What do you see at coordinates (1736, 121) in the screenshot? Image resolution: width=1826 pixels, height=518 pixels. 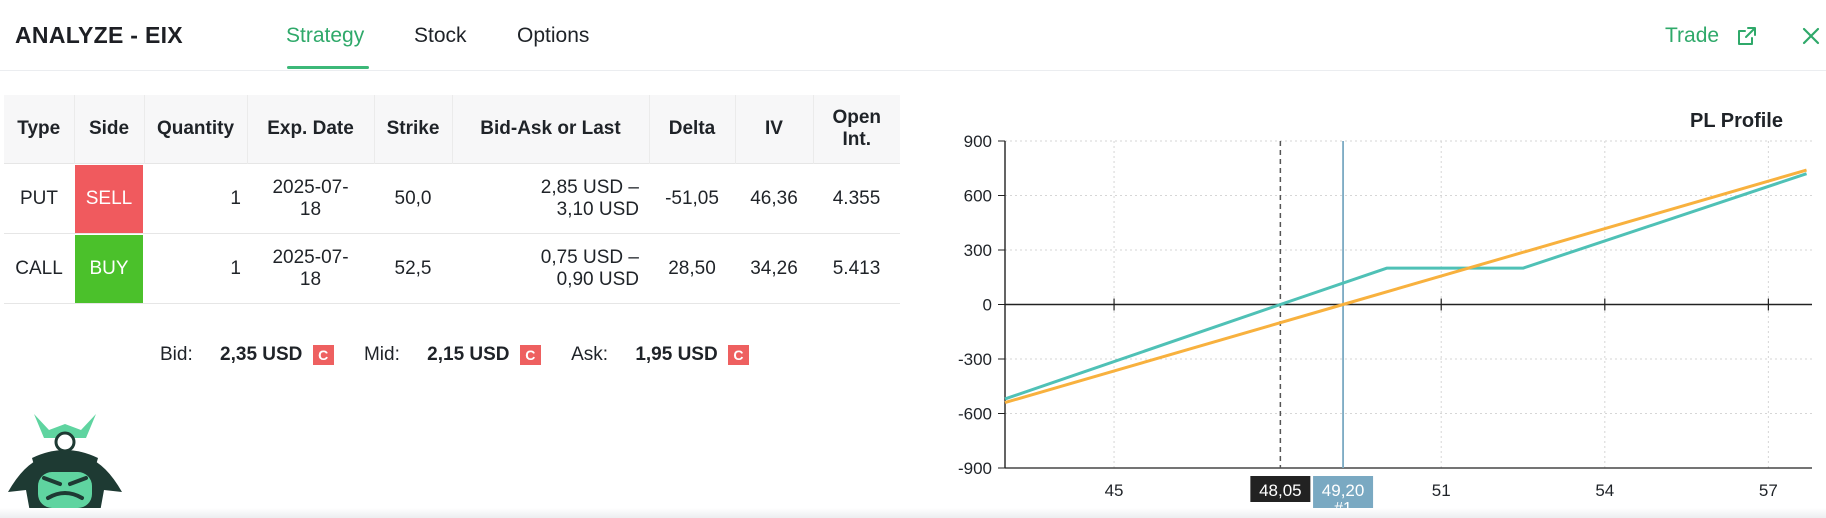 I see `chart-title: PL Profile` at bounding box center [1736, 121].